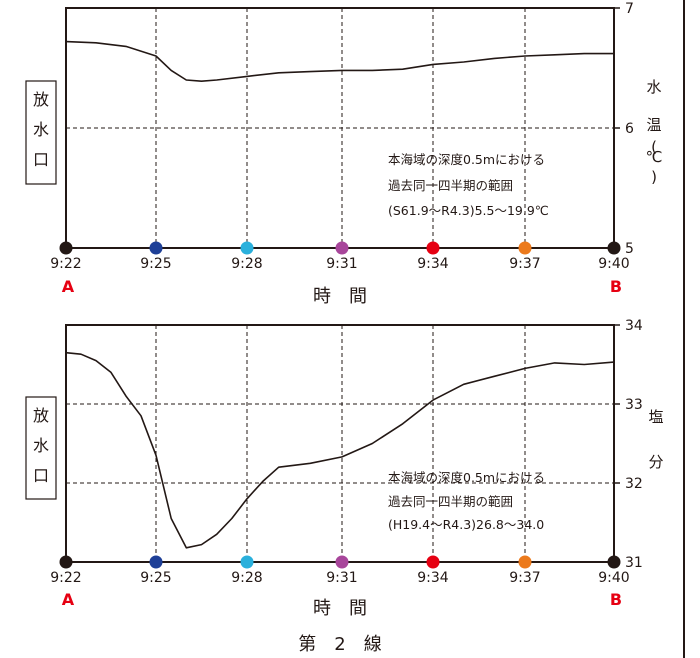  Describe the element at coordinates (65, 578) in the screenshot. I see `panel2-x-tick-label: 9:22` at that location.